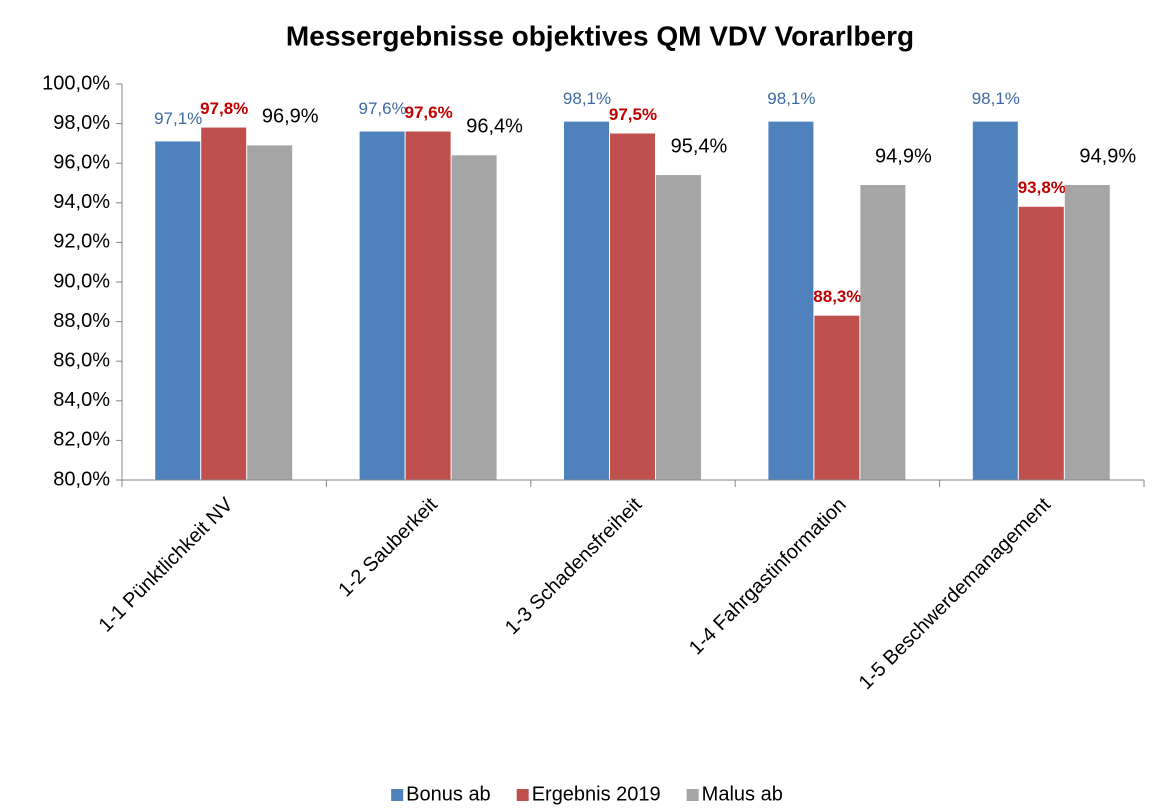 This screenshot has width=1174, height=812. I want to click on data-label: 95,4%, so click(699, 146).